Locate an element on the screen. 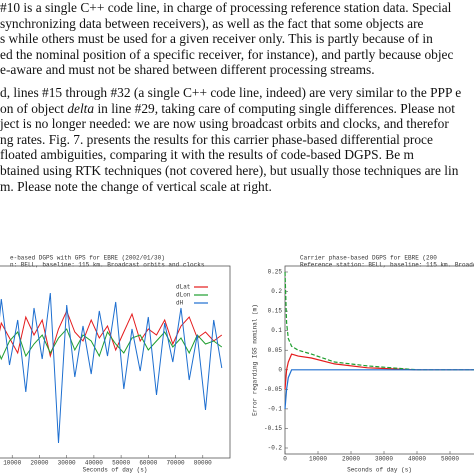 This screenshot has height=474, width=474. legend-label: dLon is located at coordinates (183, 295).